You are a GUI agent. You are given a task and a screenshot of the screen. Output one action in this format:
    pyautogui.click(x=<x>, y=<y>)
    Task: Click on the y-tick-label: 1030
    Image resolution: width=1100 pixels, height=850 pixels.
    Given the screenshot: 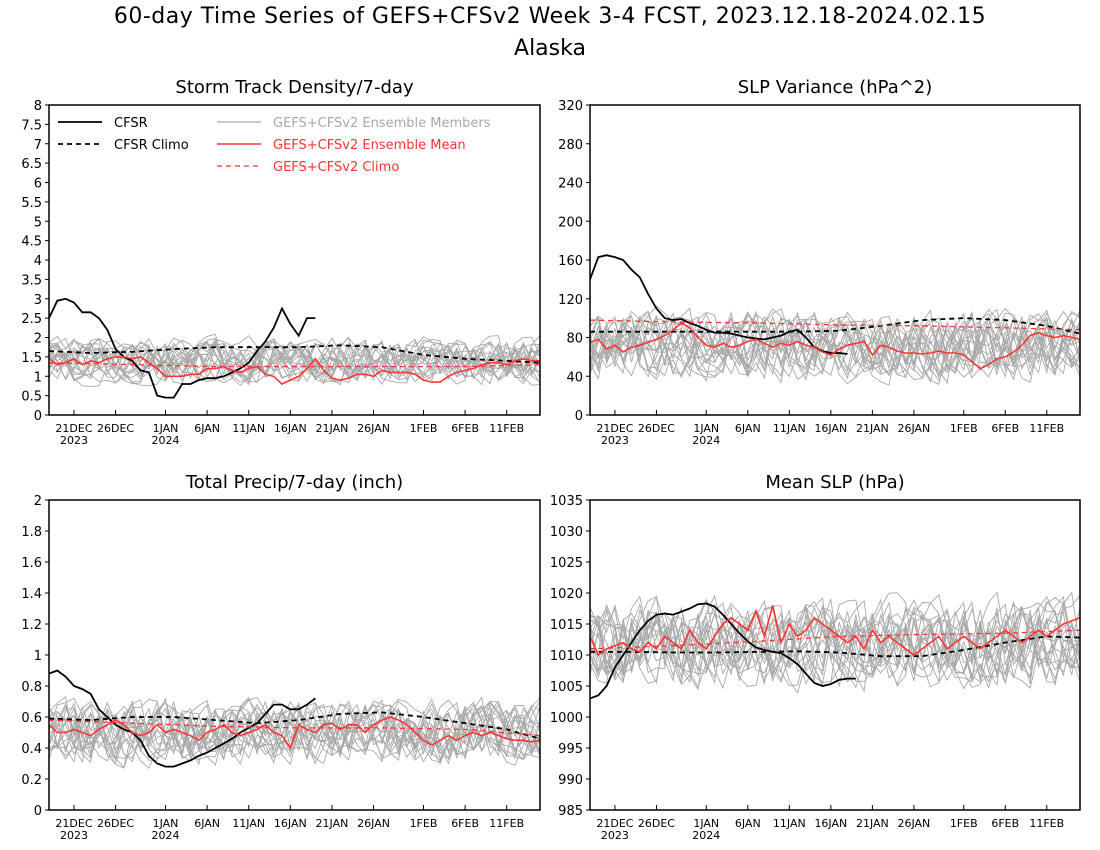 What is the action you would take?
    pyautogui.click(x=566, y=532)
    